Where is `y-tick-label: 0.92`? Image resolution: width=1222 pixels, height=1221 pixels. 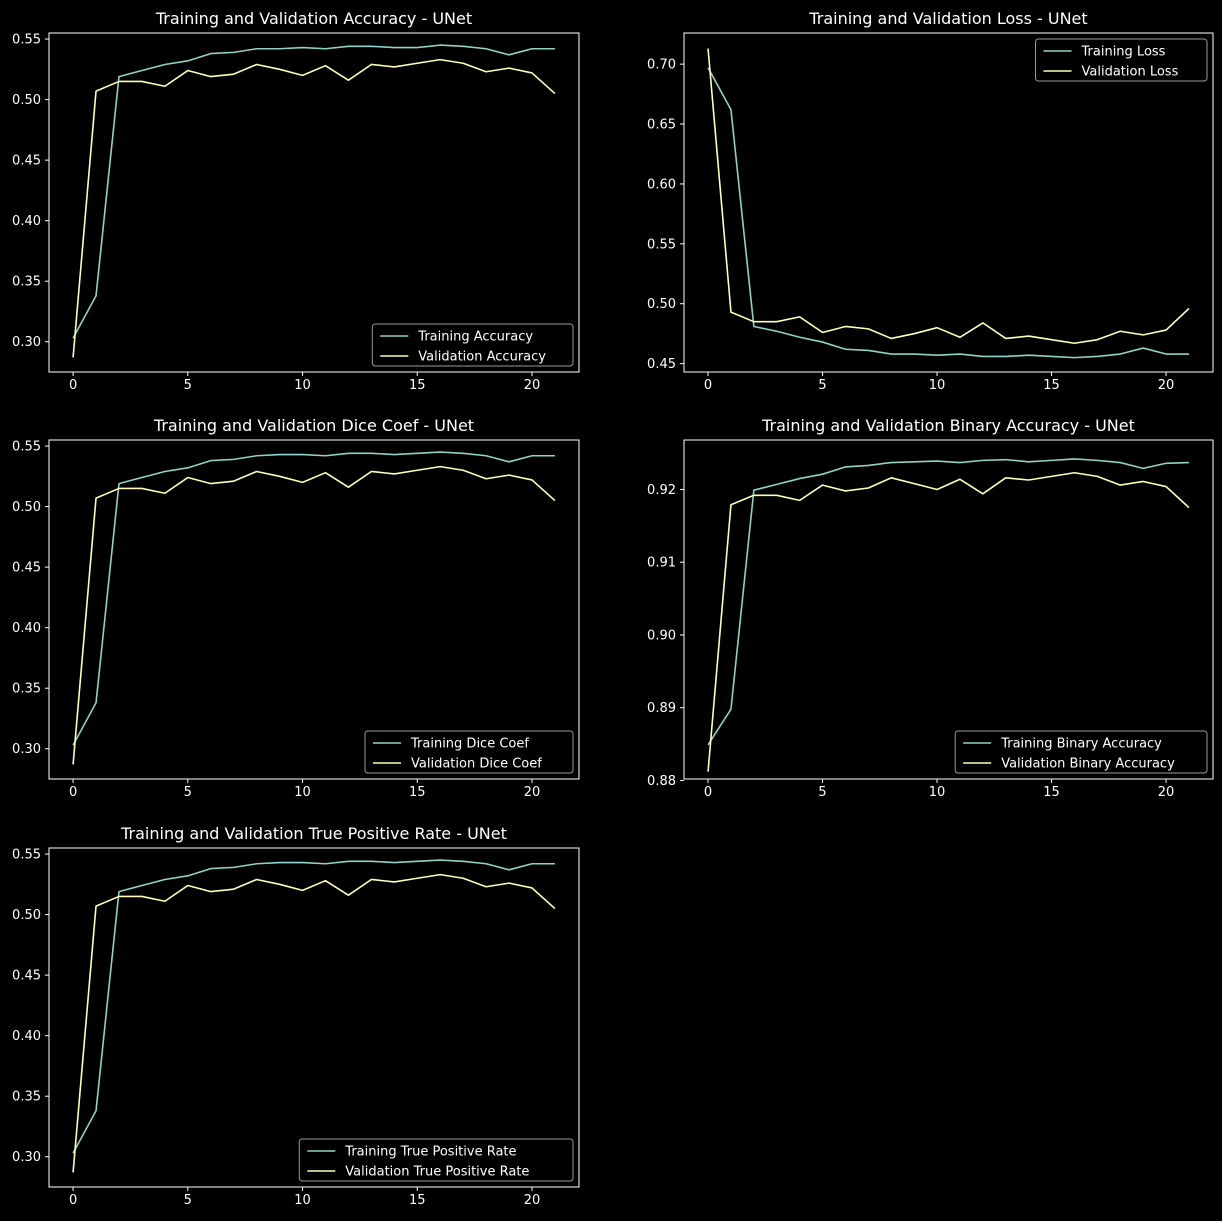
y-tick-label: 0.92 is located at coordinates (661, 490).